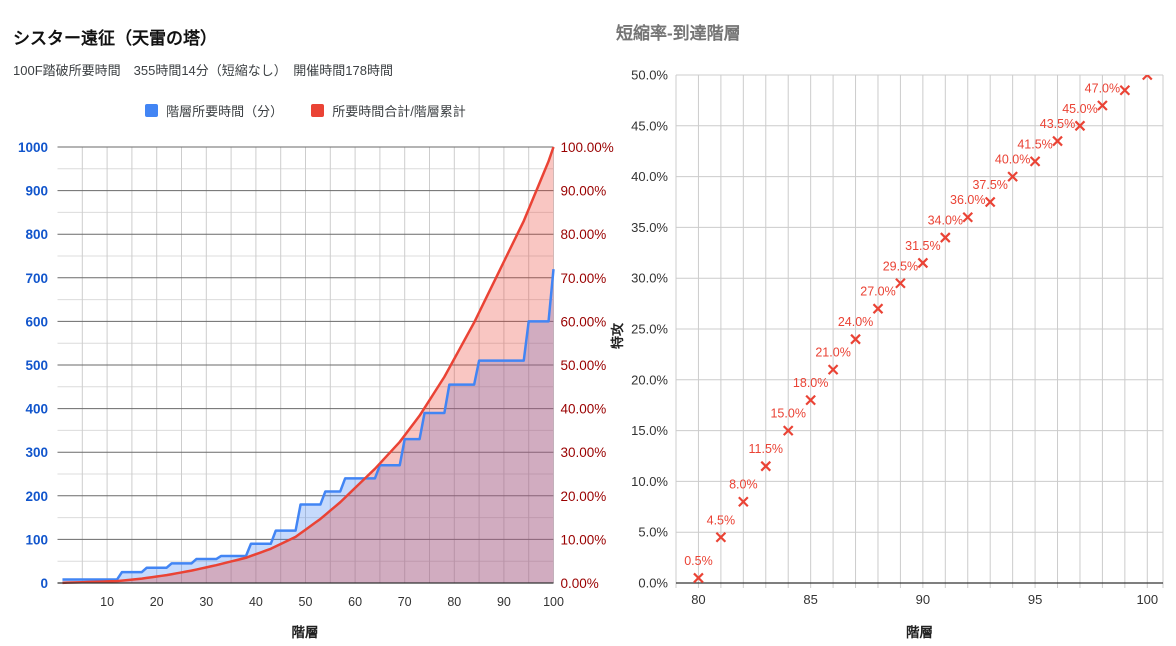  Describe the element at coordinates (225, 111) in the screenshot. I see `legend-label-floor-time: 階層所要時間（分）` at that location.